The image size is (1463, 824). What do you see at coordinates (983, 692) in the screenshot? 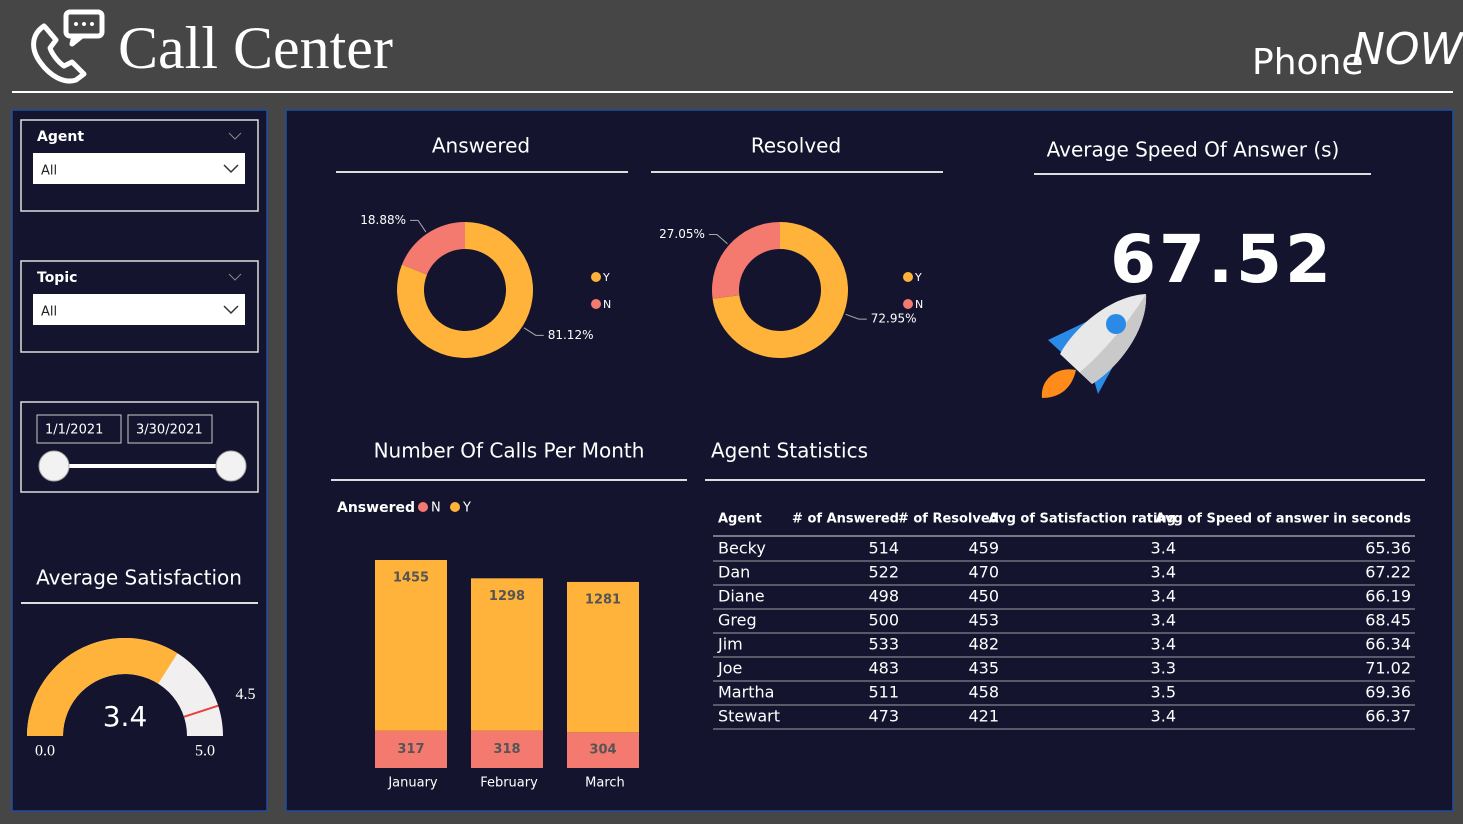
I see `table-cell: 458` at bounding box center [983, 692].